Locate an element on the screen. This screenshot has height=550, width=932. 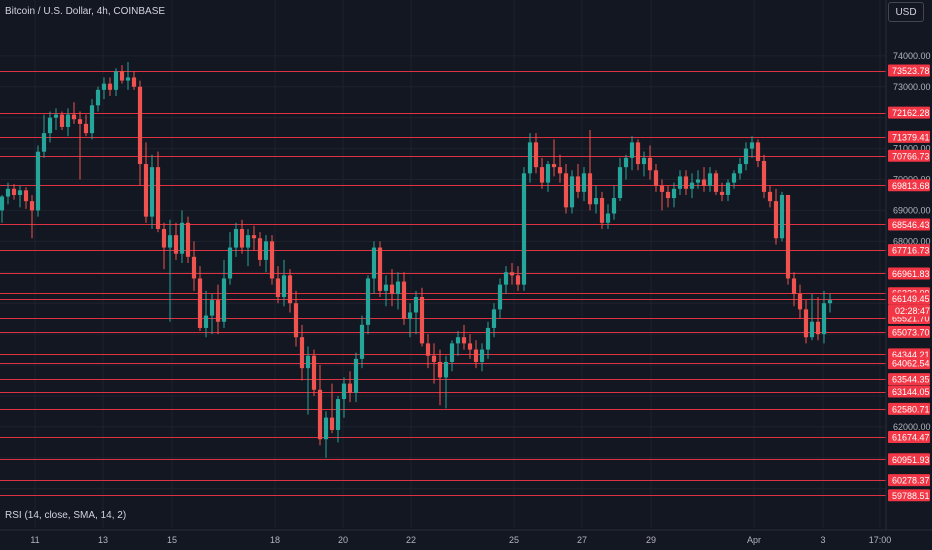
price-level-tag-text: 65521.70 is located at coordinates (911, 318).